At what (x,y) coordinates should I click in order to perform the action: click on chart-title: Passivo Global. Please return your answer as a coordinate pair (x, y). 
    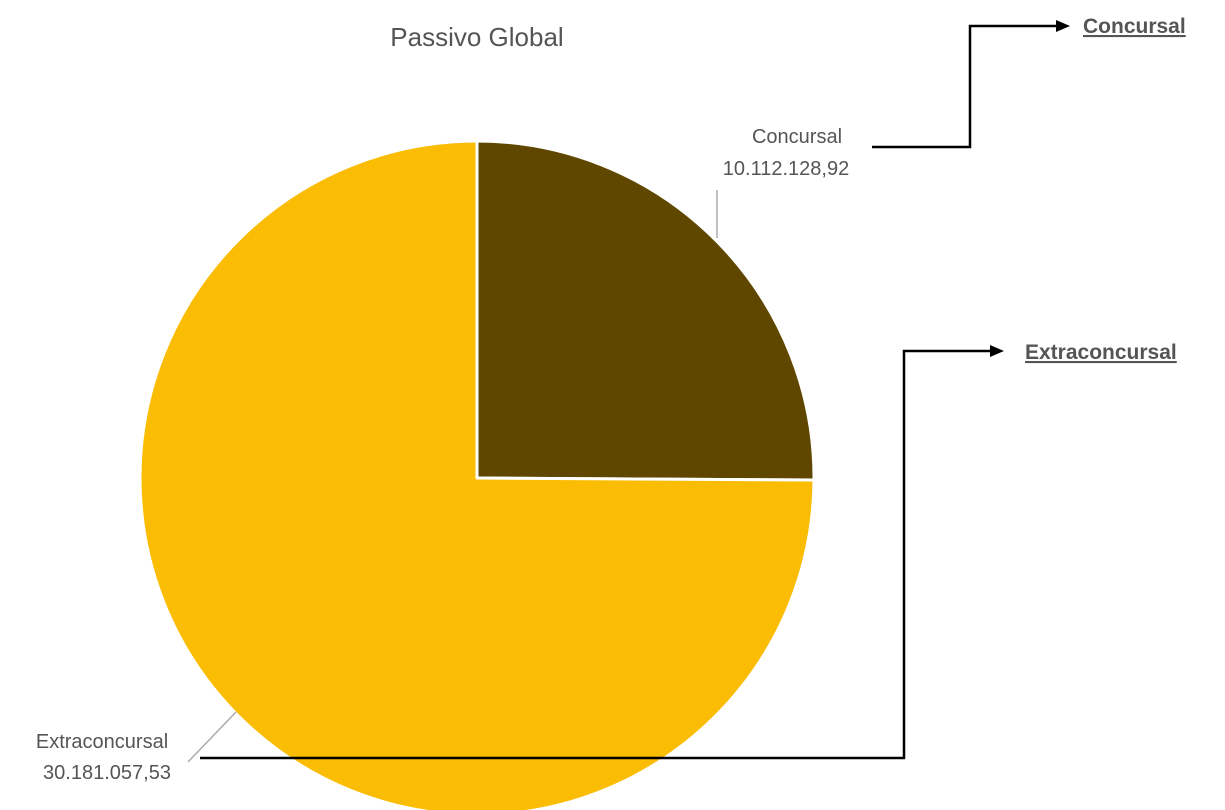
    Looking at the image, I should click on (476, 37).